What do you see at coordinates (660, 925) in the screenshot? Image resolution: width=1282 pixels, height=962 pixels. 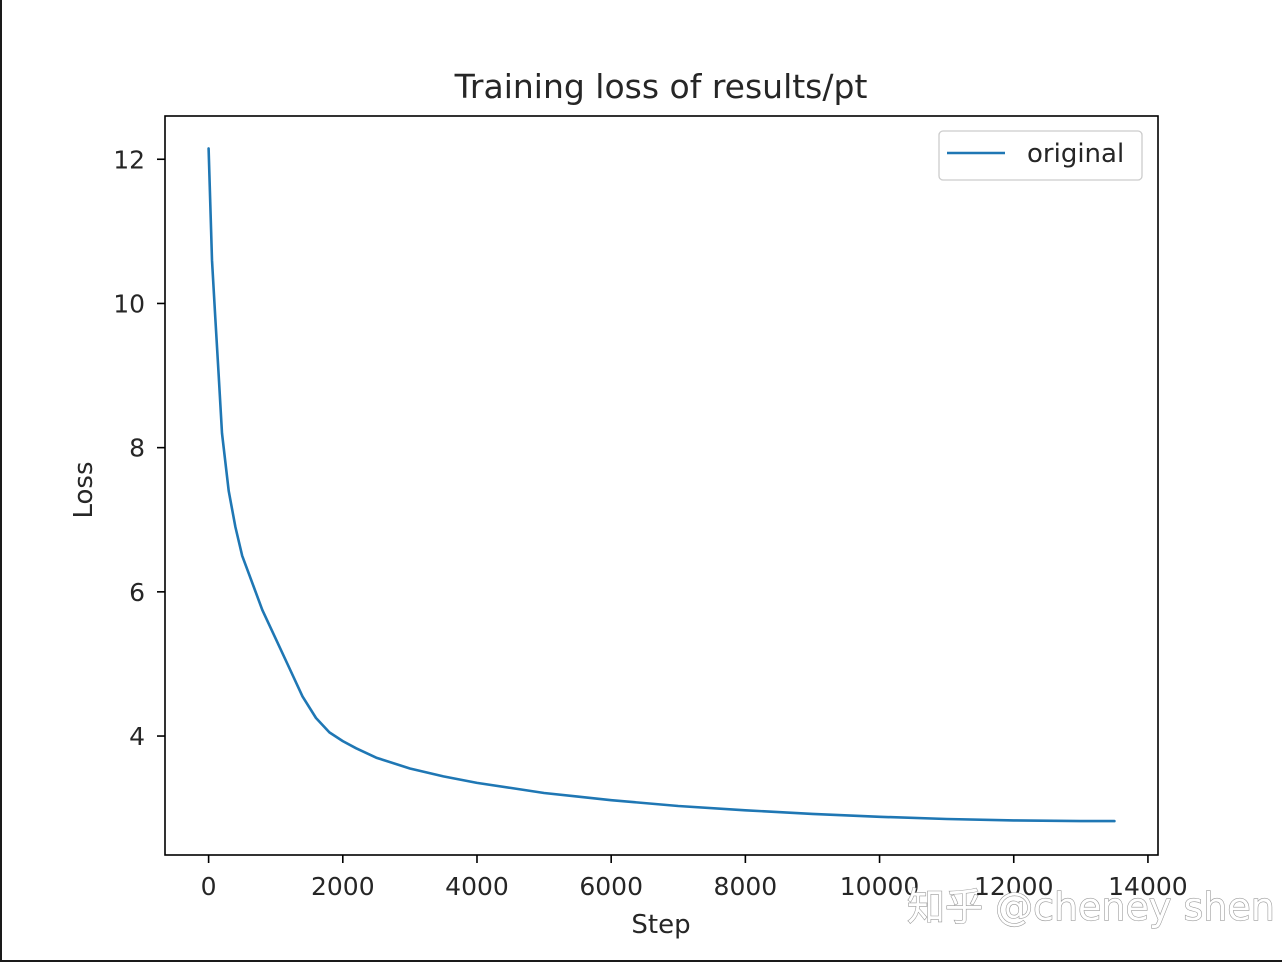 I see `x-axis-label: Step` at bounding box center [660, 925].